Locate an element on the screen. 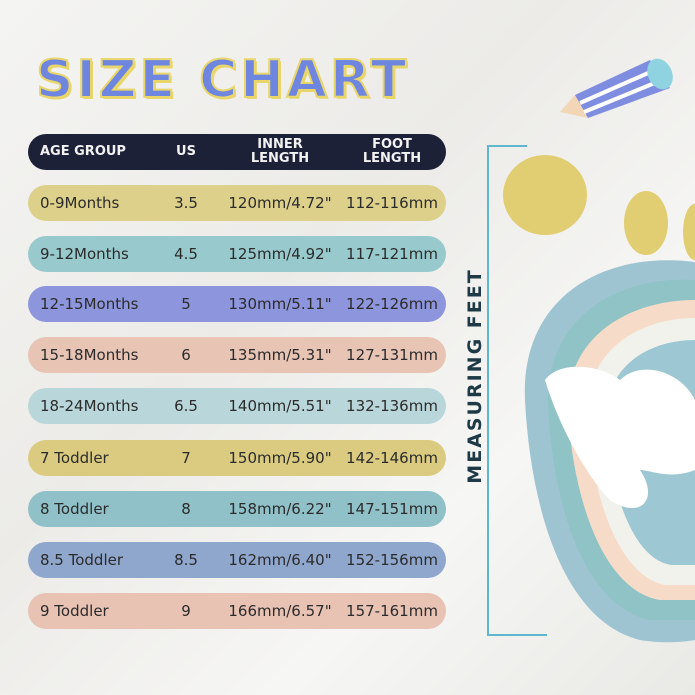 Image resolution: width=695 pixels, height=695 pixels. header-age-group: AGE GROUP is located at coordinates (83, 151).